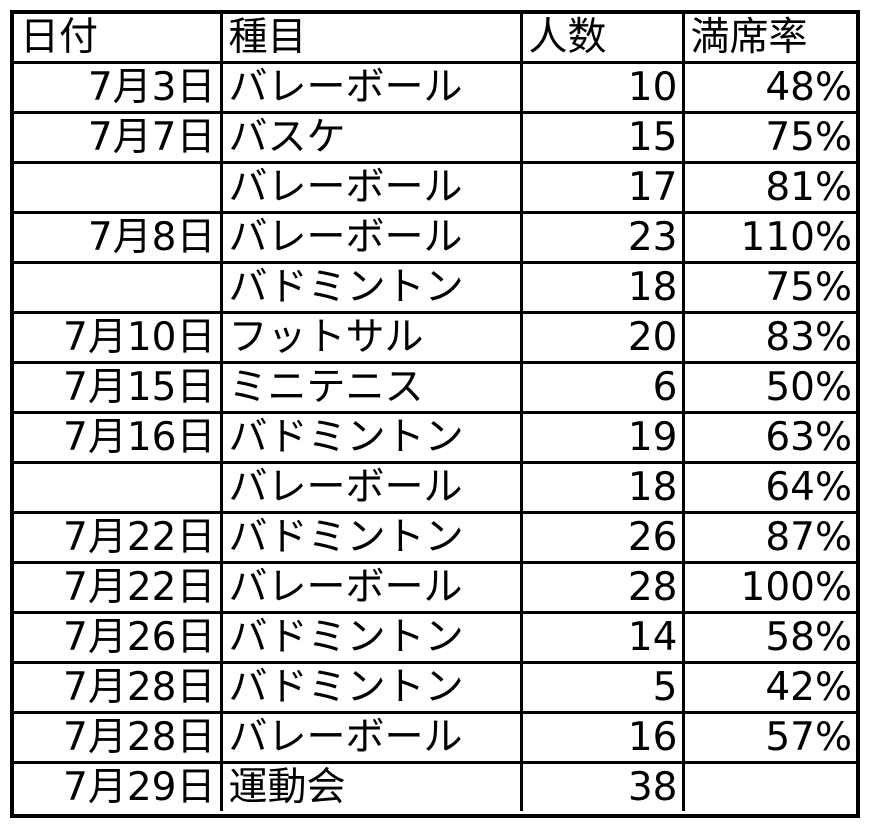 The height and width of the screenshot is (829, 872). I want to click on cell-count: 5, so click(602, 687).